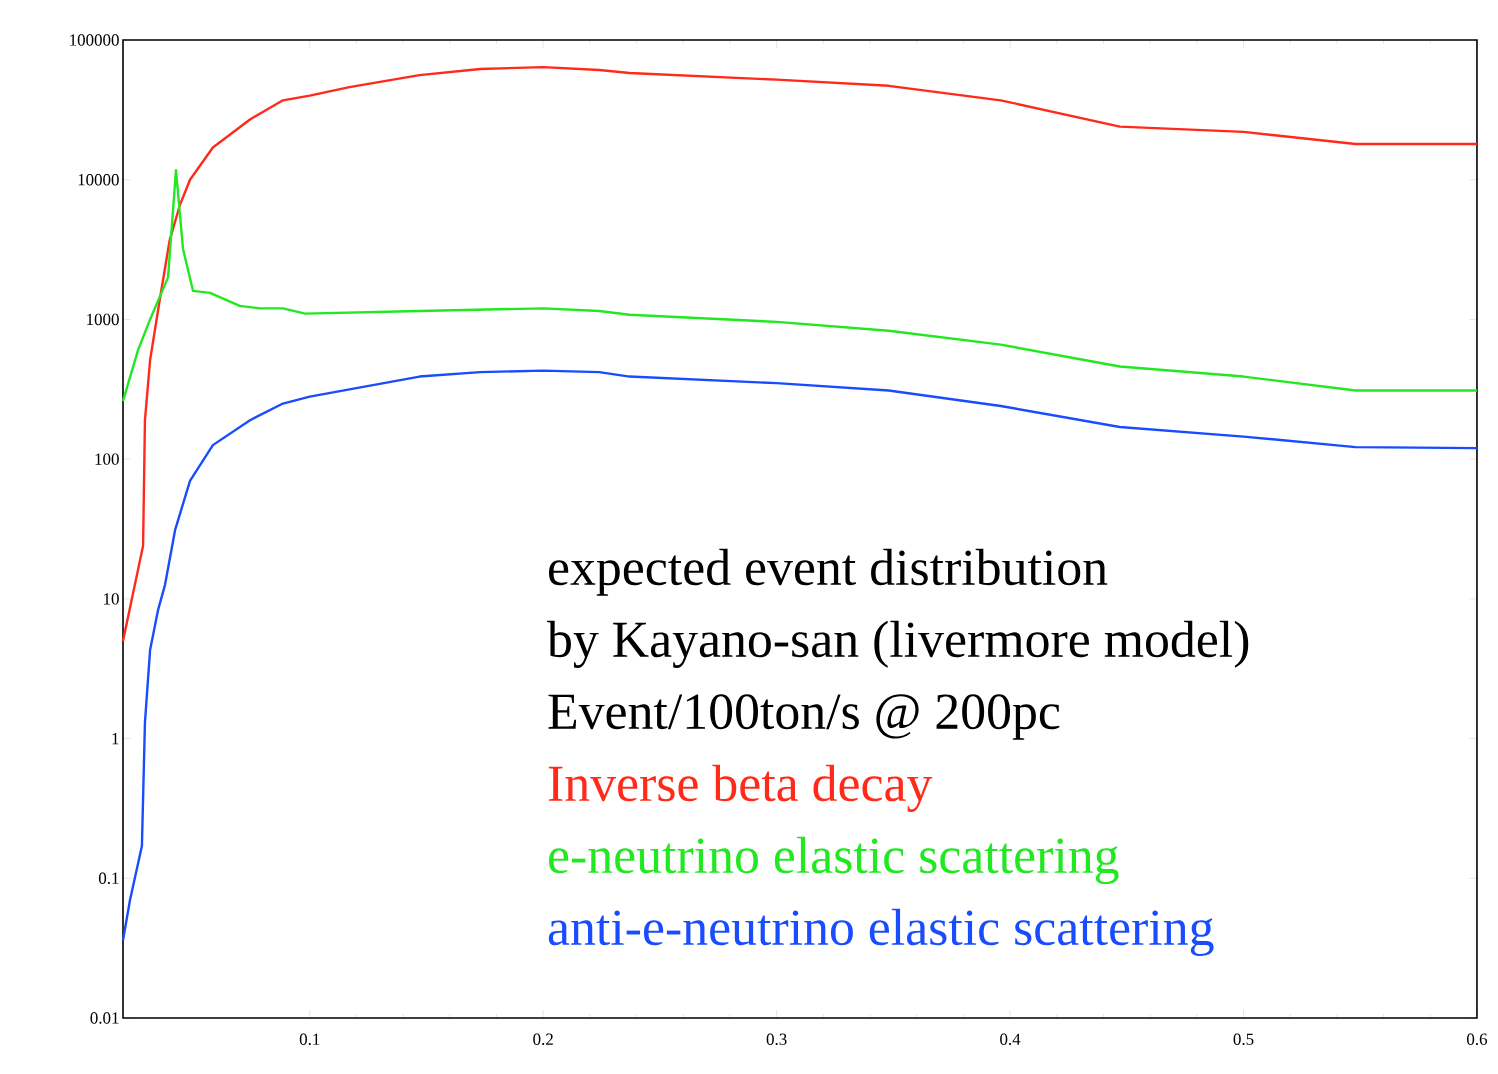 The height and width of the screenshot is (1074, 1498). Describe the element at coordinates (543, 1039) in the screenshot. I see `x-tick-label: 0.2` at that location.